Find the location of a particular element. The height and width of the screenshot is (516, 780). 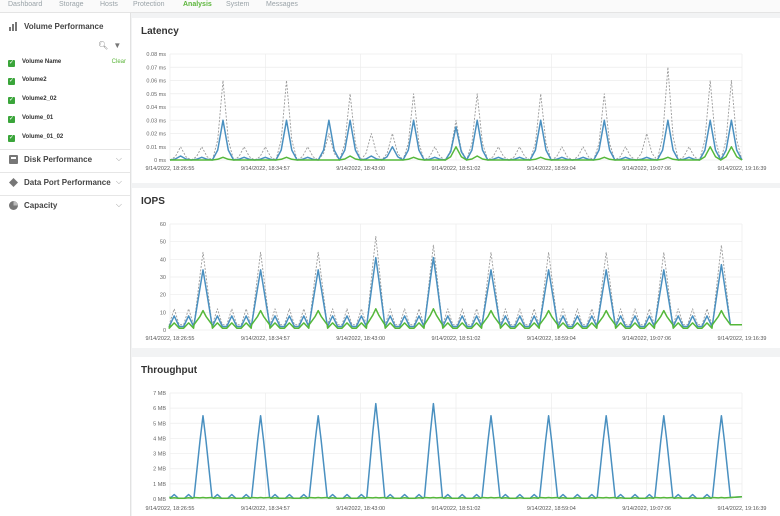

latency-title: Latency is located at coordinates (160, 31).